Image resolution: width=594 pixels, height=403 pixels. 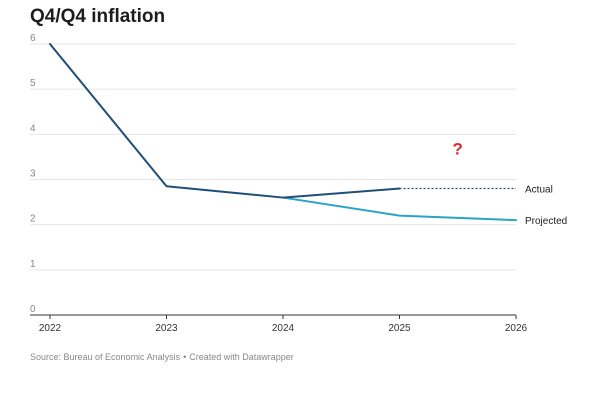 I want to click on x-tick-labels: 2022 2023 2024 2025 2026, so click(x=283, y=328).